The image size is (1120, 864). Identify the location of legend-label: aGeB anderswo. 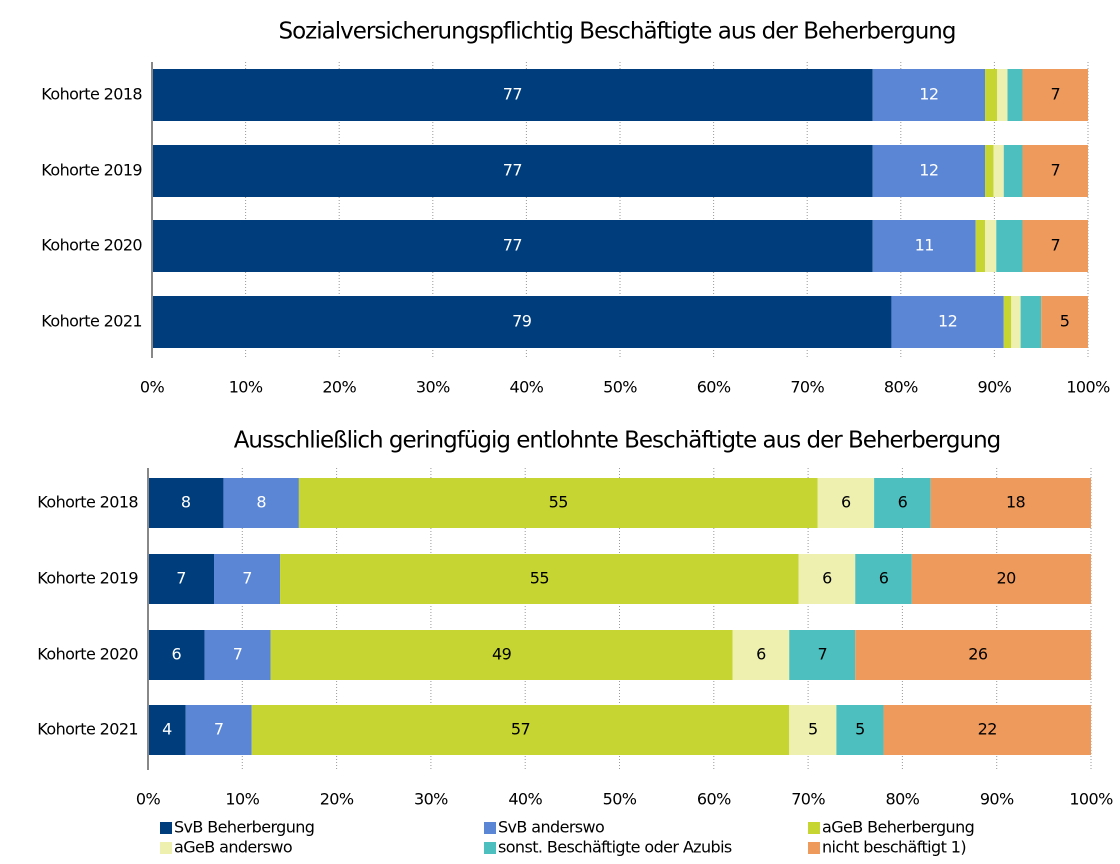
(233, 847).